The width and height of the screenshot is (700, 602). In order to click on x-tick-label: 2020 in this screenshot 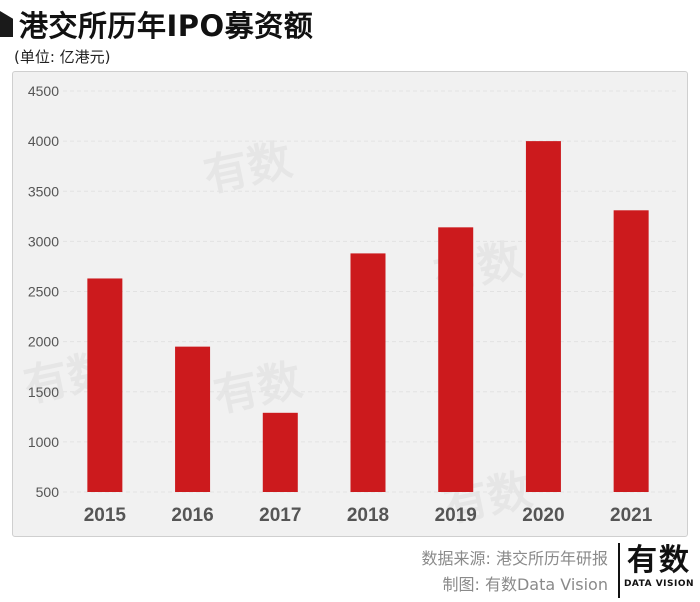, I will do `click(543, 515)`.